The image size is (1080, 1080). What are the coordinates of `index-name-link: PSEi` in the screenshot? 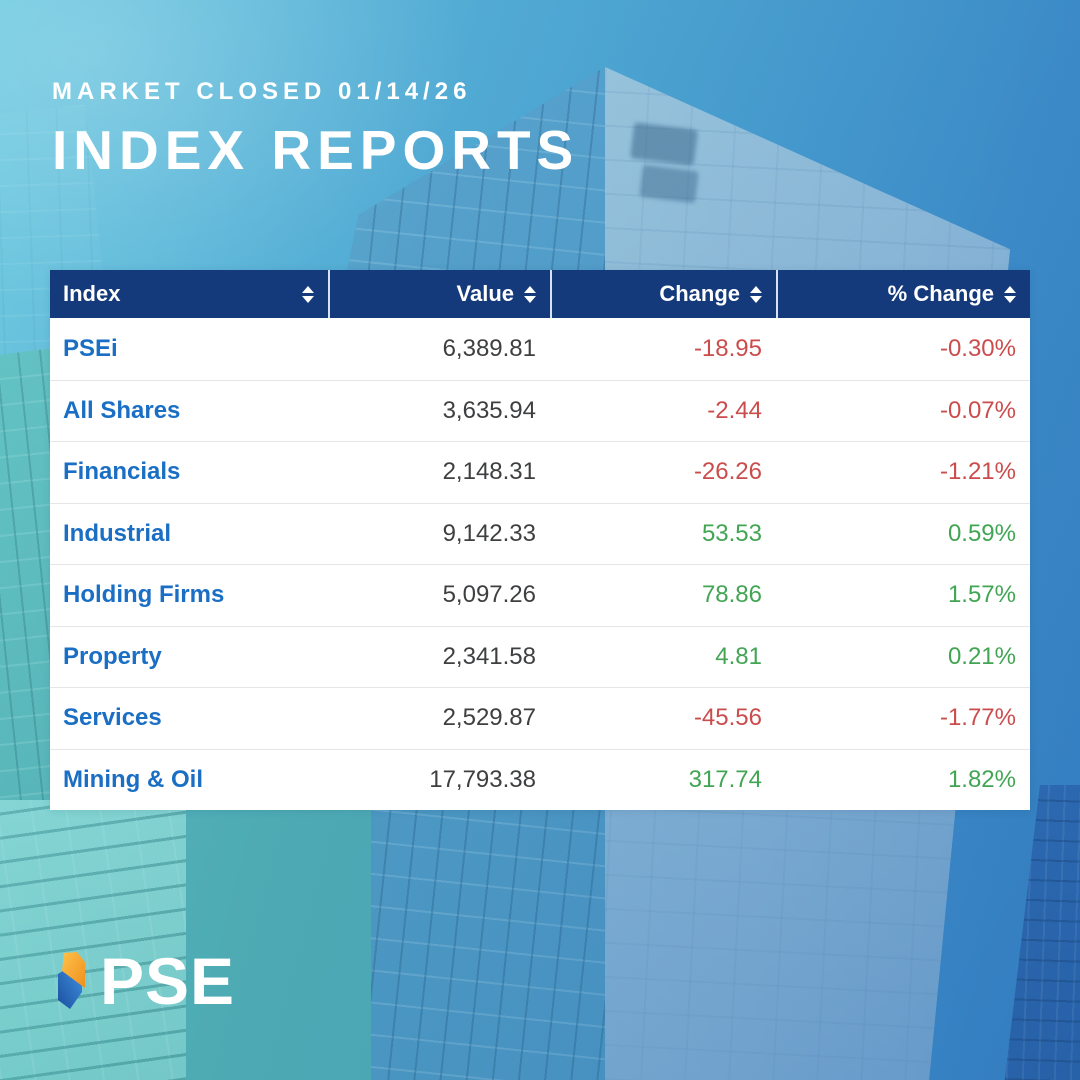 It's located at (90, 348).